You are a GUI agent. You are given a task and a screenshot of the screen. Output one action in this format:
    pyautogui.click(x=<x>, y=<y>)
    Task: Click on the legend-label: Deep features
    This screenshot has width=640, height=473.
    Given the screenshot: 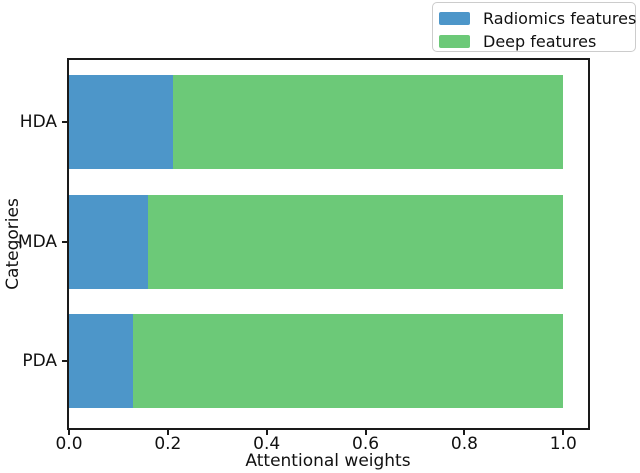 What is the action you would take?
    pyautogui.click(x=540, y=41)
    